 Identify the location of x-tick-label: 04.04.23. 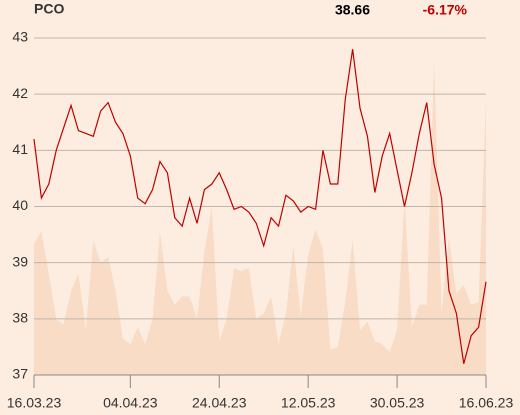
(130, 403).